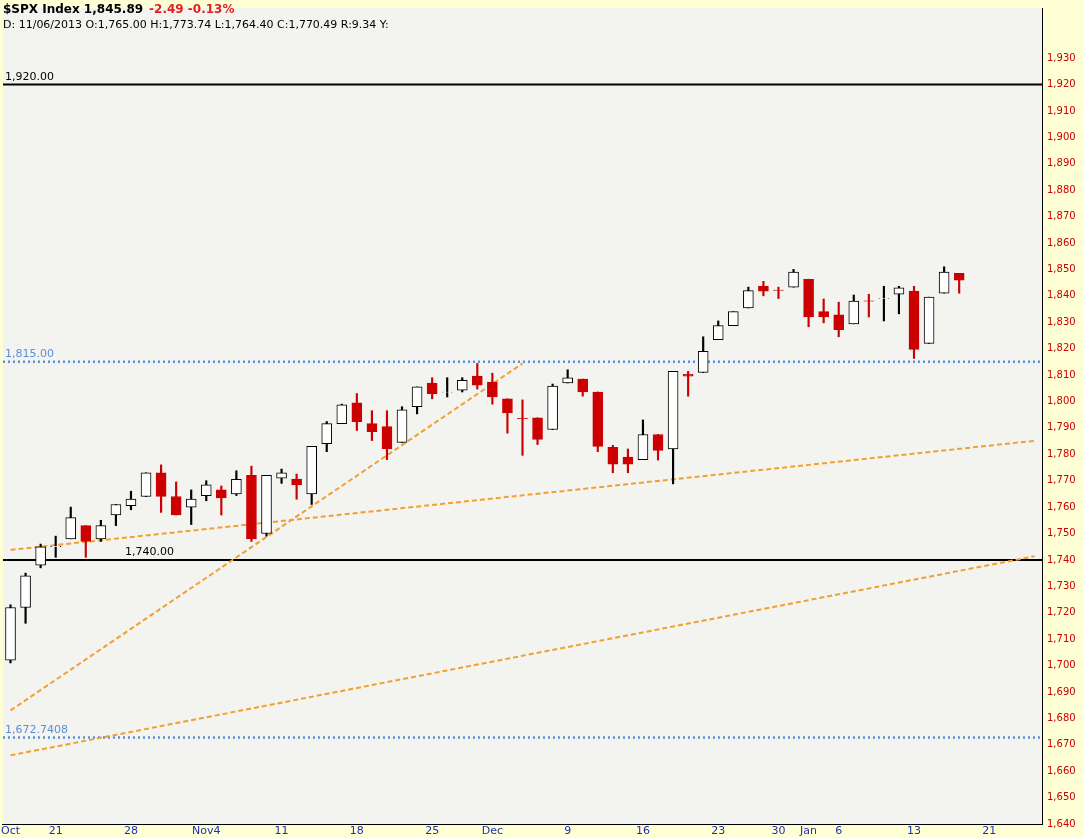 Image resolution: width=1084 pixels, height=838 pixels. I want to click on y-tick-label: 1,780, so click(1061, 453).